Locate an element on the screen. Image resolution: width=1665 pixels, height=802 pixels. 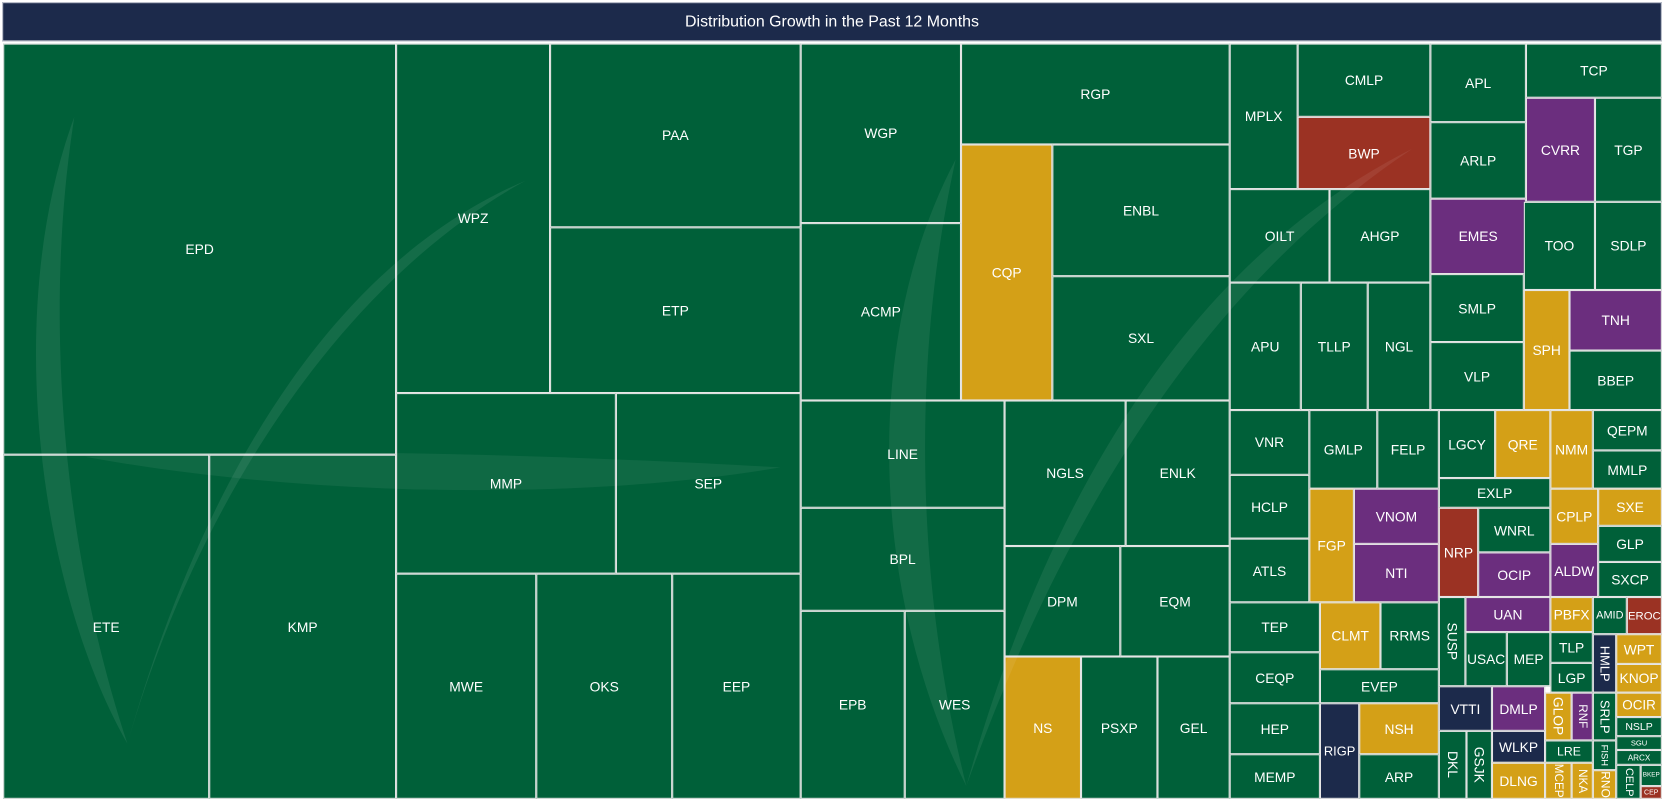
treemap-cell-exlp: EXLP is located at coordinates (1494, 493).